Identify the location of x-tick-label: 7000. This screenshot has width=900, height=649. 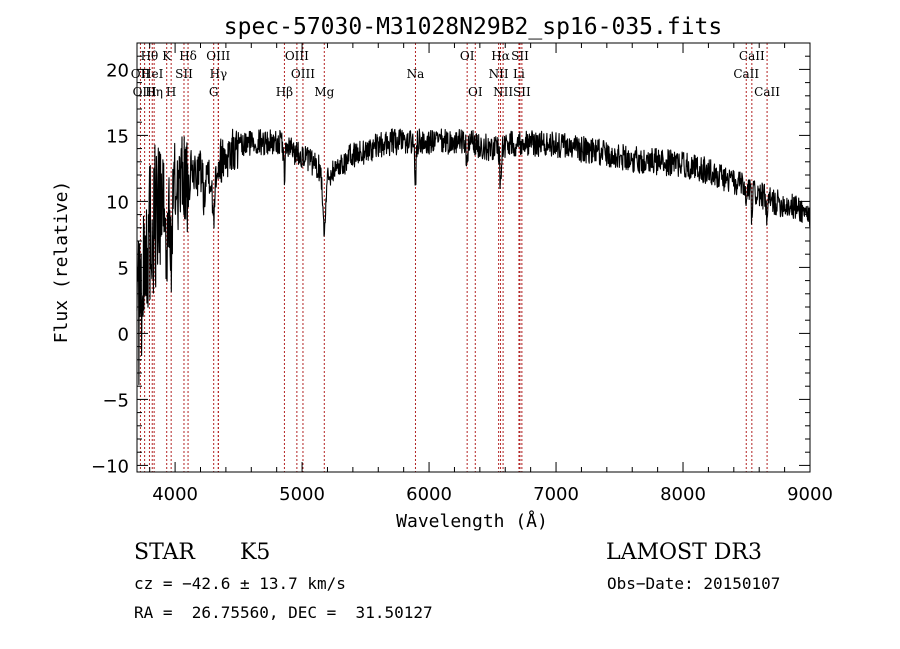
(556, 494).